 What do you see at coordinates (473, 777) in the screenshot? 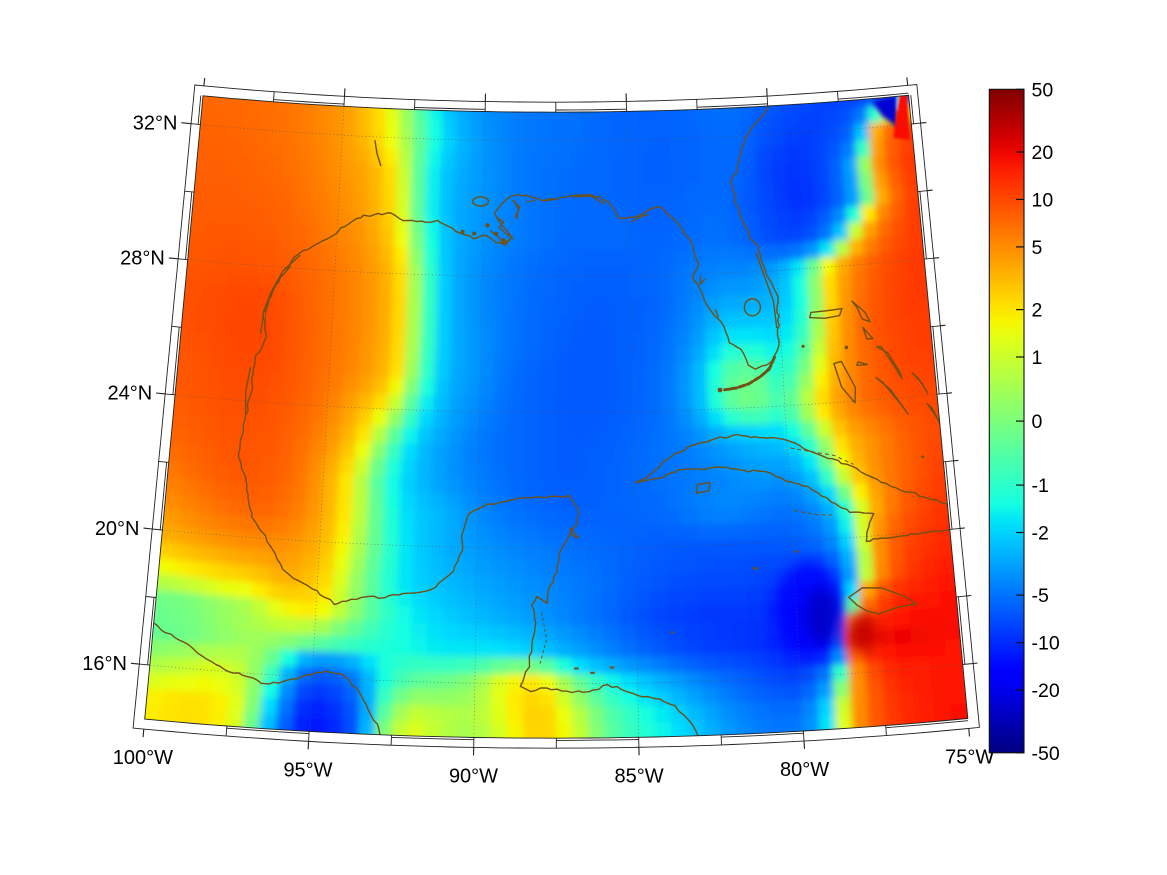
I see `svg-text: 90°W` at bounding box center [473, 777].